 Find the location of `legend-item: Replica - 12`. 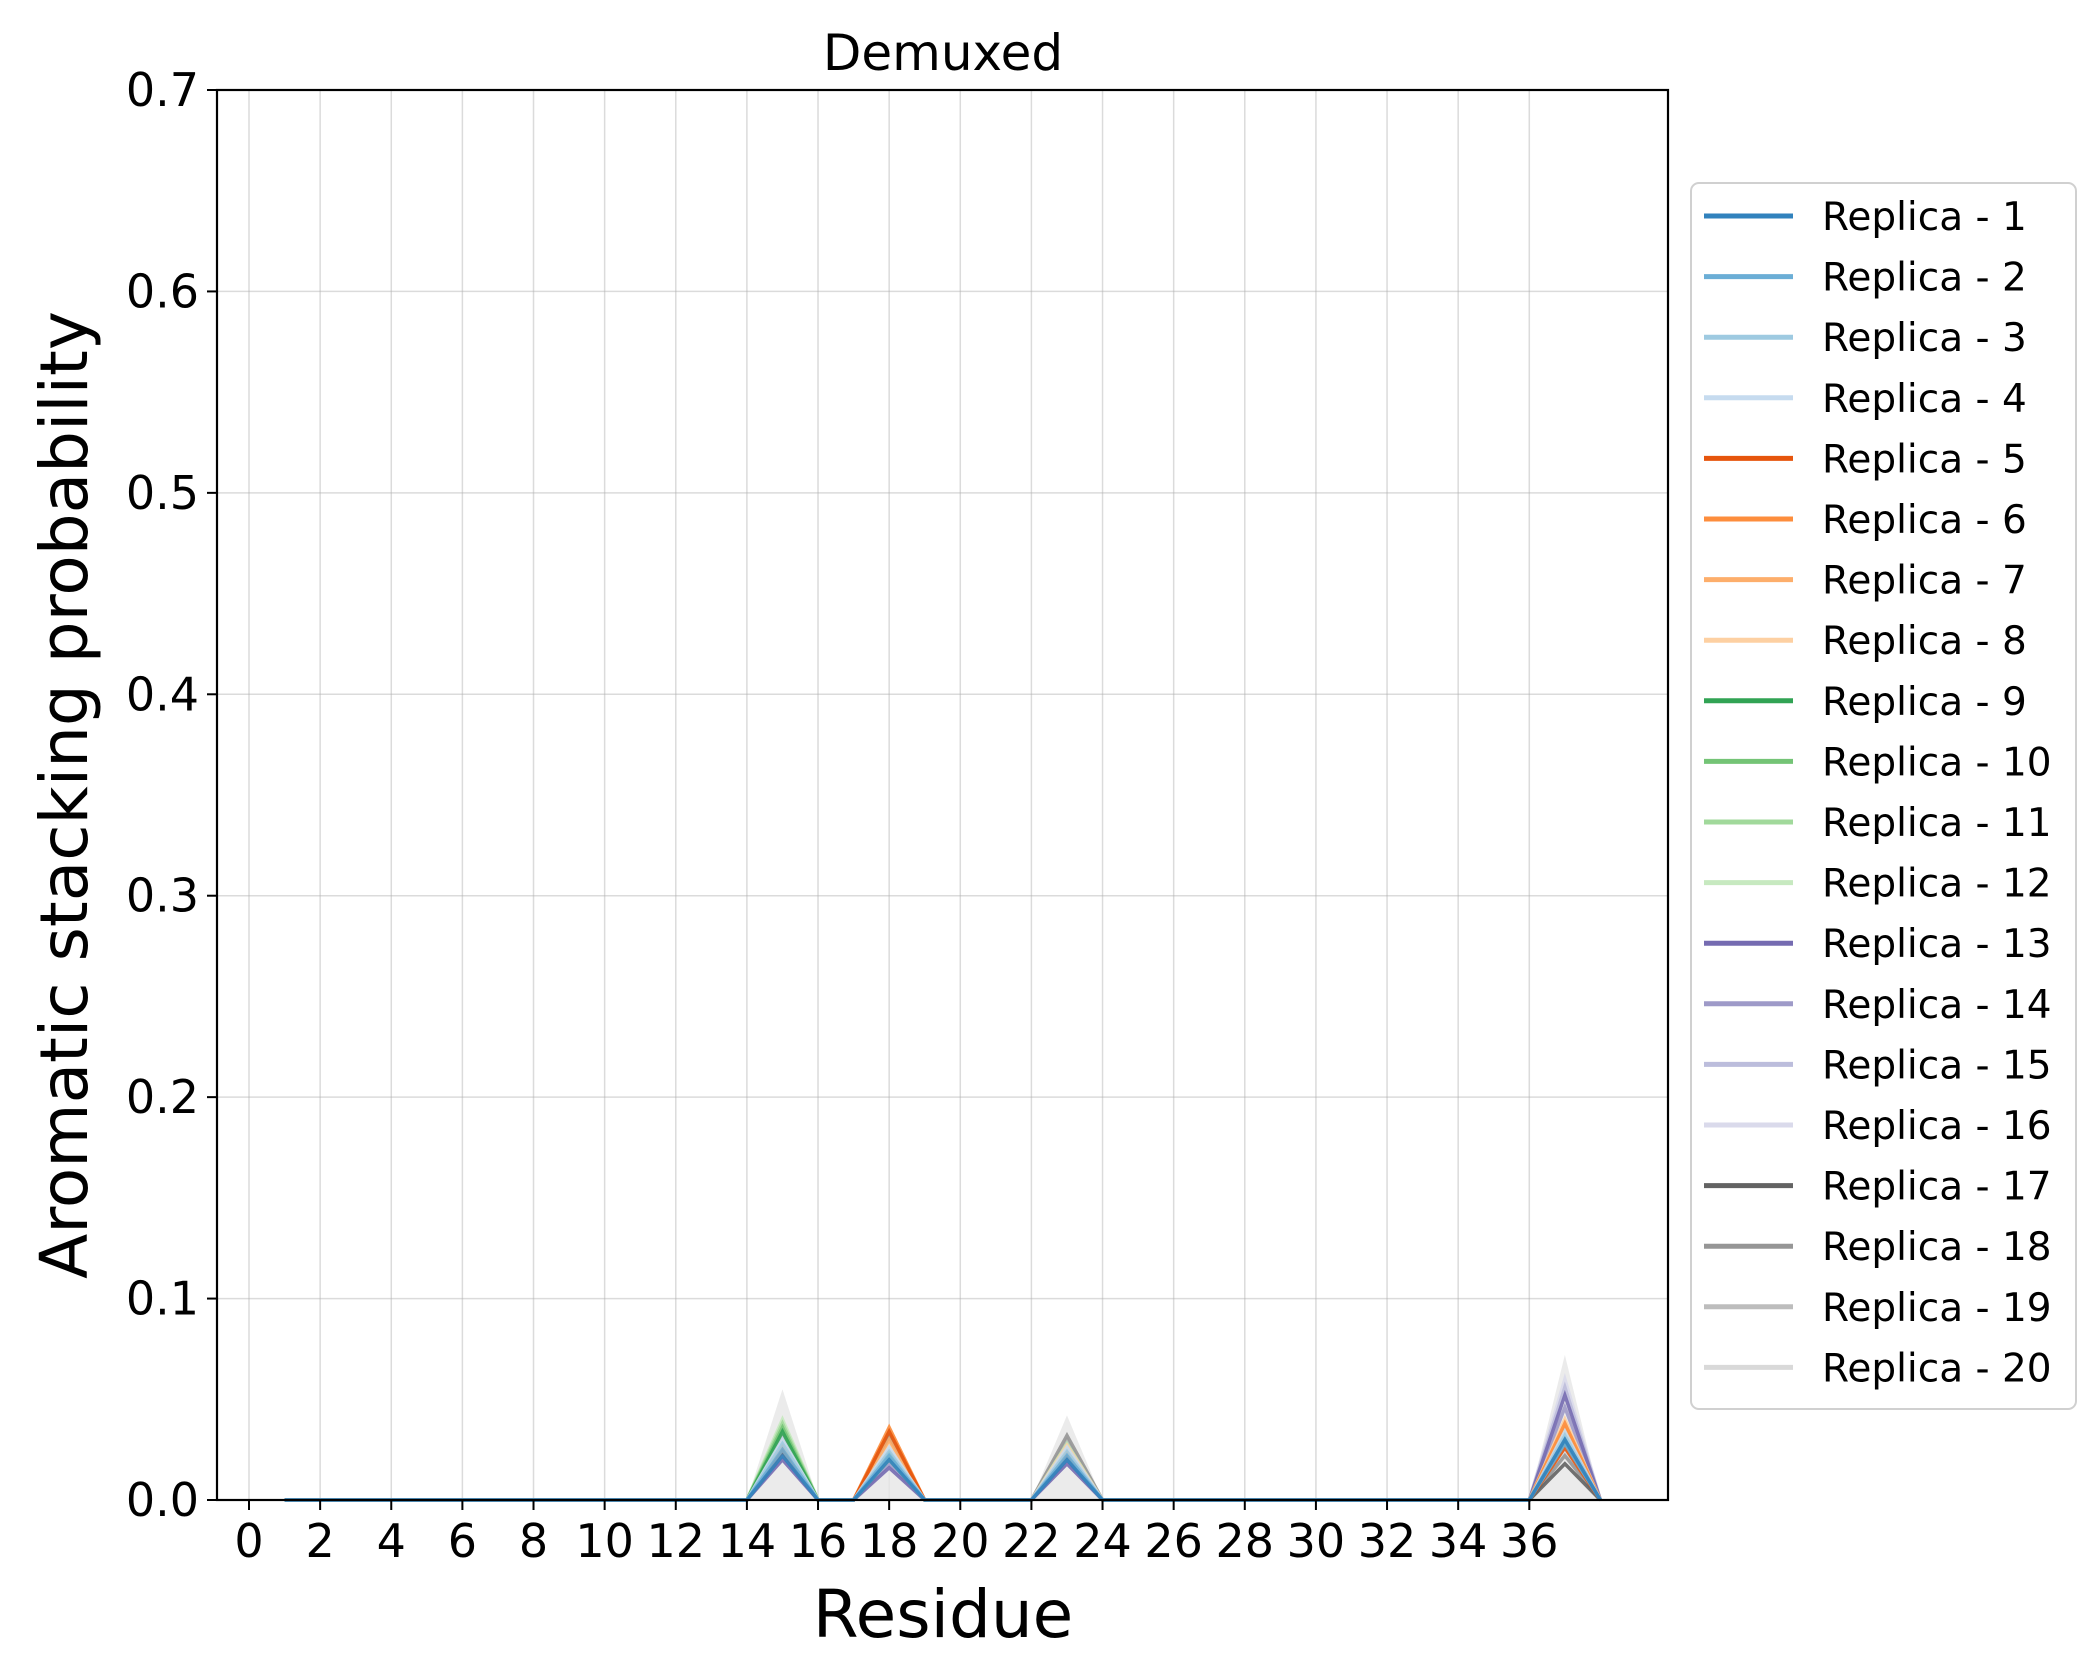

legend-item: Replica - 12 is located at coordinates (1878, 884).